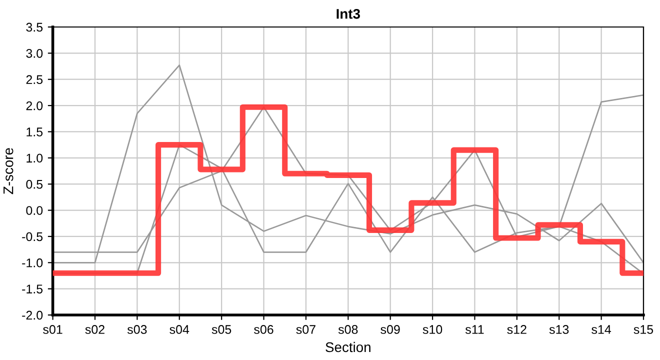 The height and width of the screenshot is (360, 660). I want to click on y-tick-label: 1.5, so click(34, 132).